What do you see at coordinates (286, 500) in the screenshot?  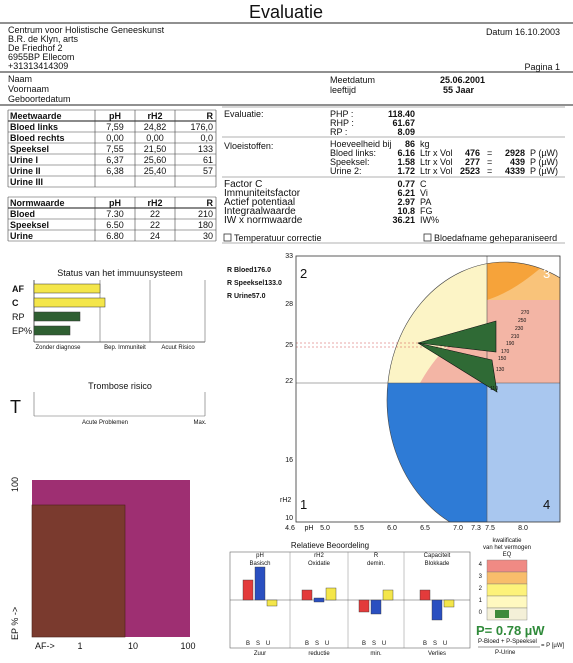 I see `axis-label: rH2` at bounding box center [286, 500].